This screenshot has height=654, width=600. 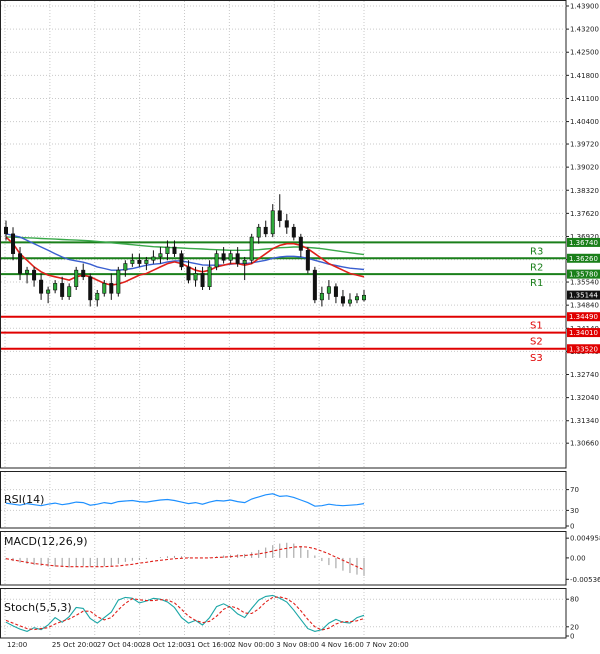 What do you see at coordinates (572, 637) in the screenshot?
I see `stoch-tick-label: 0` at bounding box center [572, 637].